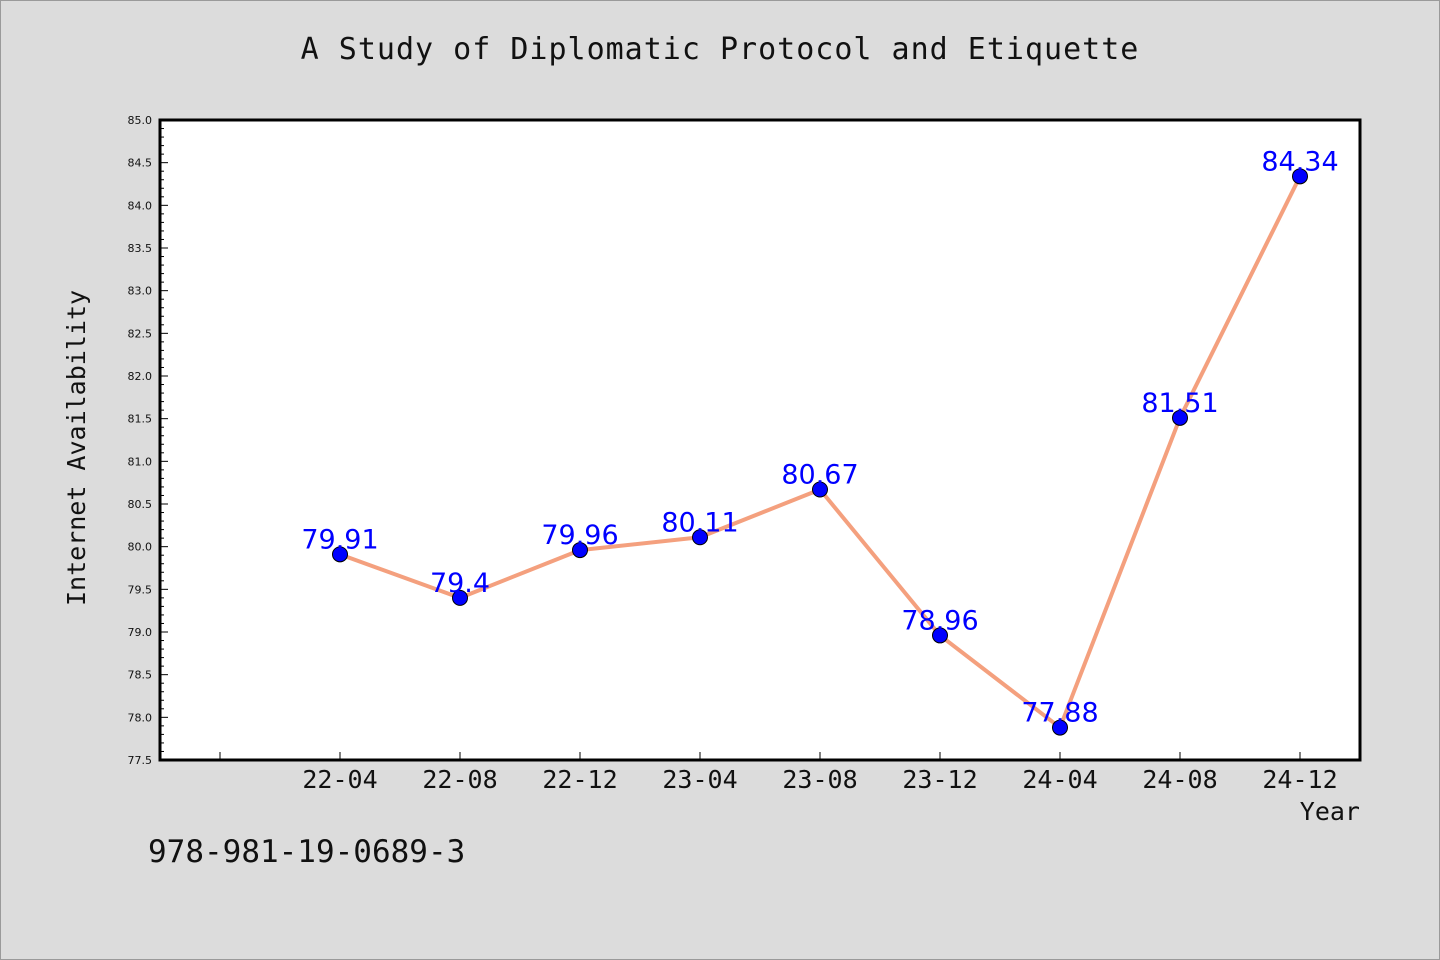 This screenshot has width=1440, height=960. What do you see at coordinates (339, 779) in the screenshot?
I see `x-tick-label: 22-04` at bounding box center [339, 779].